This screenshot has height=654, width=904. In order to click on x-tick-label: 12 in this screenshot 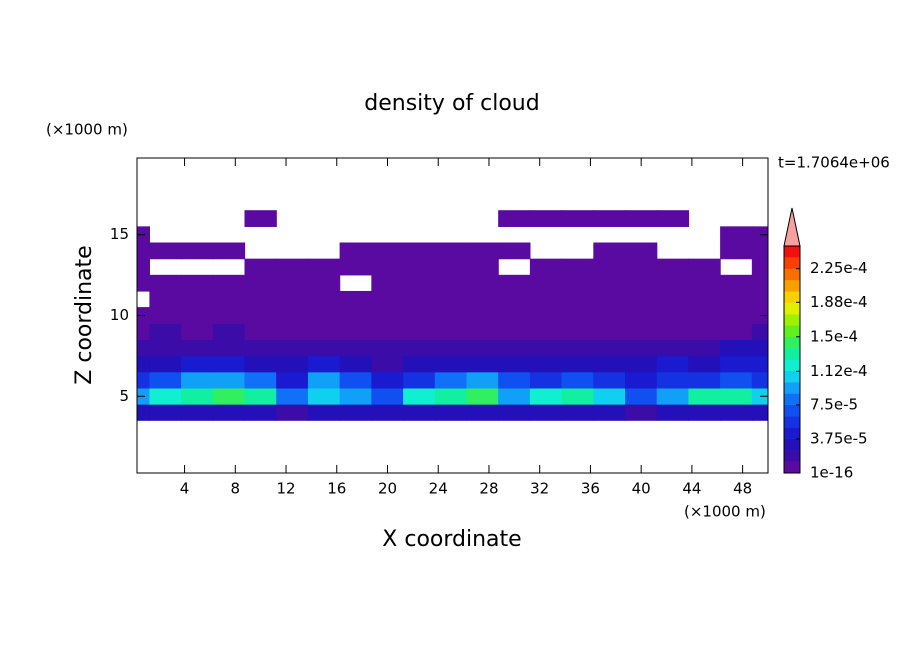, I will do `click(285, 489)`.